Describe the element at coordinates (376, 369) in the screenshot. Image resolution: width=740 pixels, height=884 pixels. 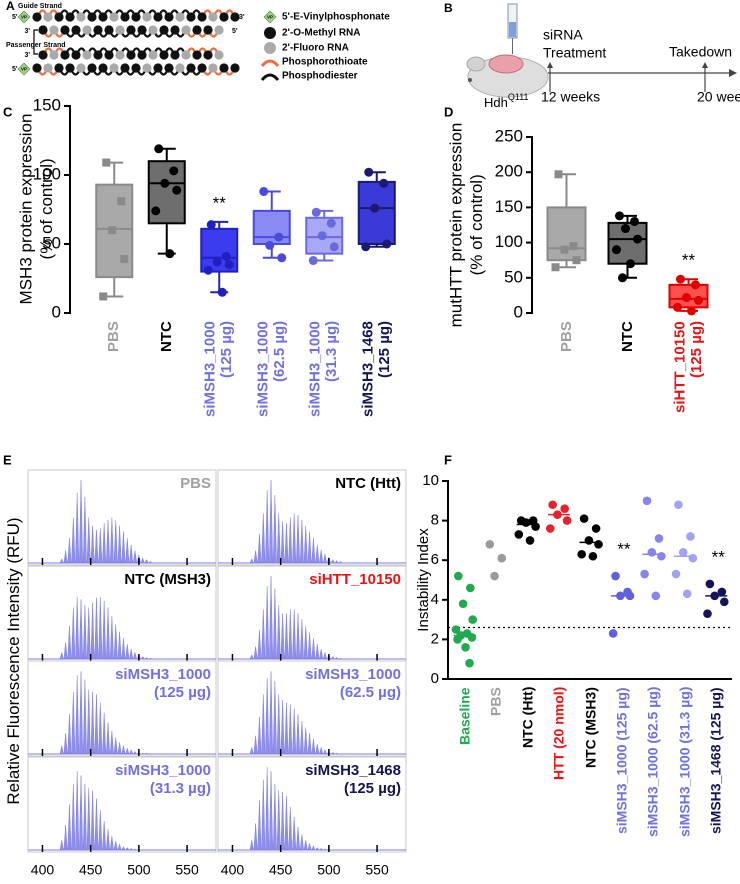
I see `x-tick-label: siMSH3_1468 (125 µg)` at that location.